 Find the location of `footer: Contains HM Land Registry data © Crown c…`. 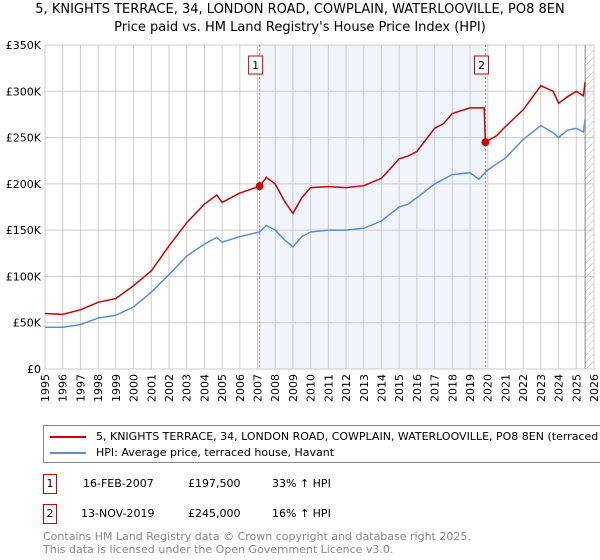

footer: Contains HM Land Registry data © Crown c… is located at coordinates (257, 543).